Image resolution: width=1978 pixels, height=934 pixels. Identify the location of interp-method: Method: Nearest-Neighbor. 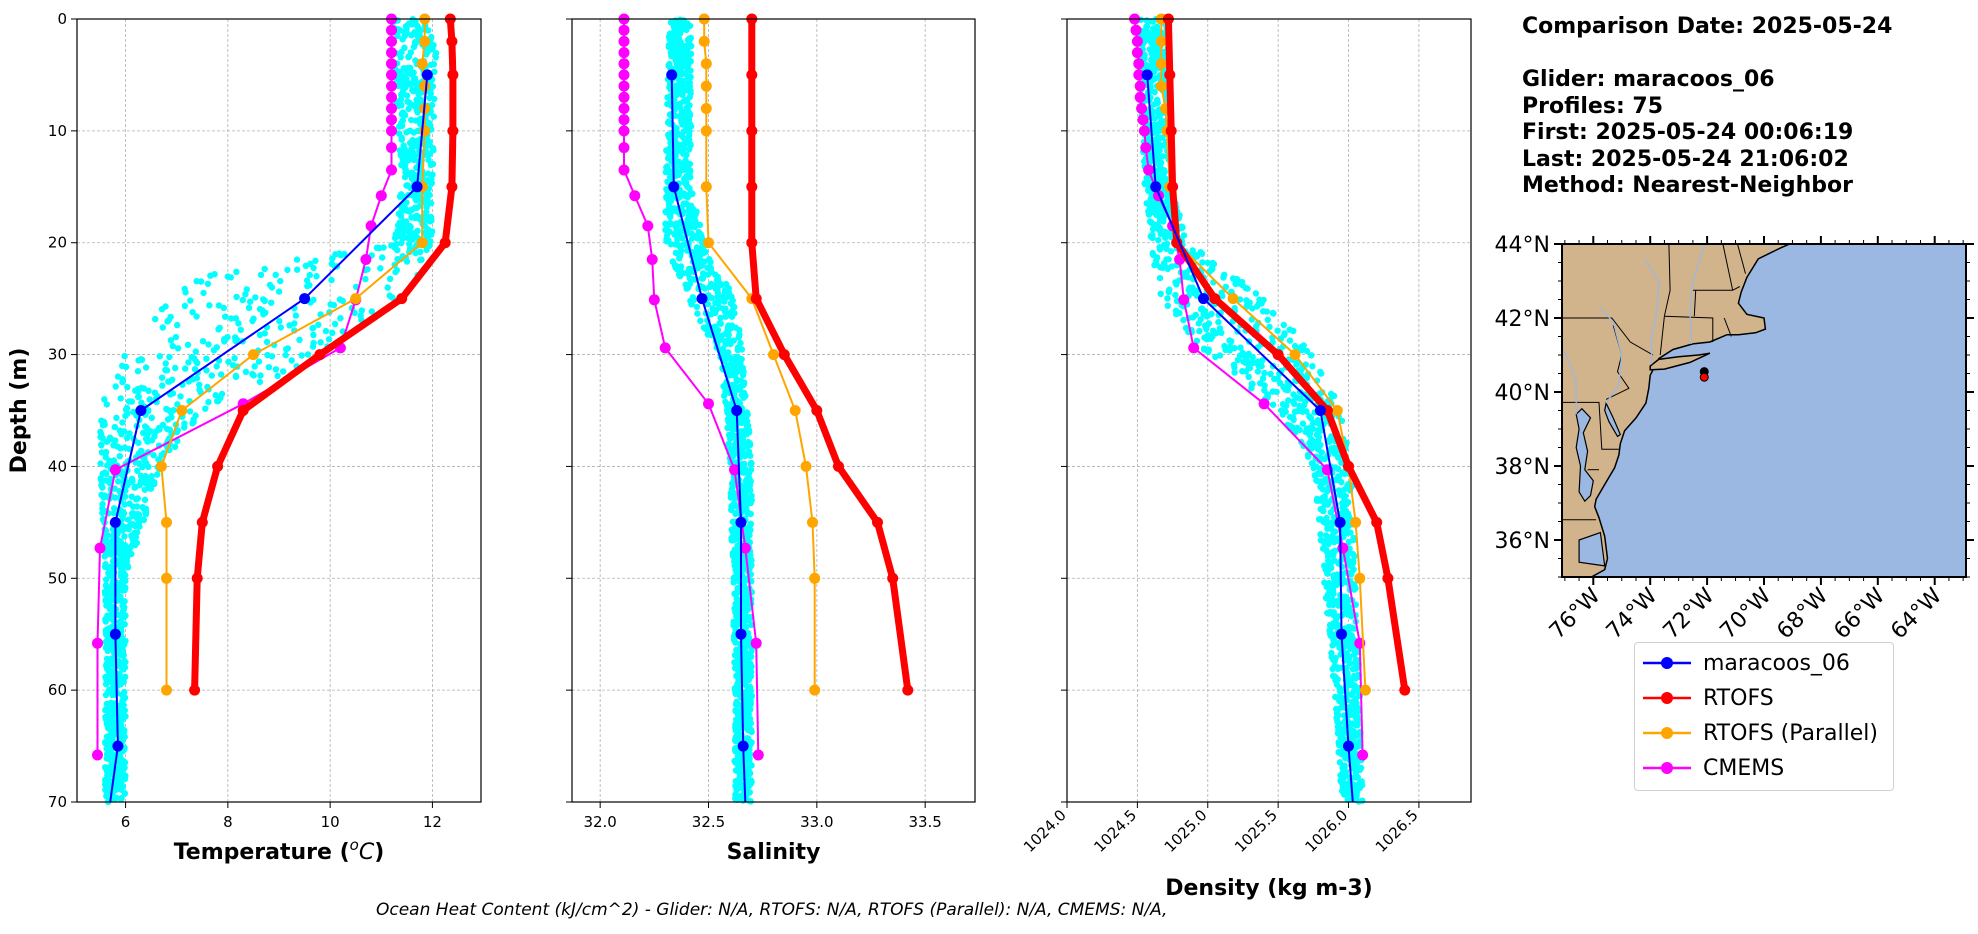
(1687, 185).